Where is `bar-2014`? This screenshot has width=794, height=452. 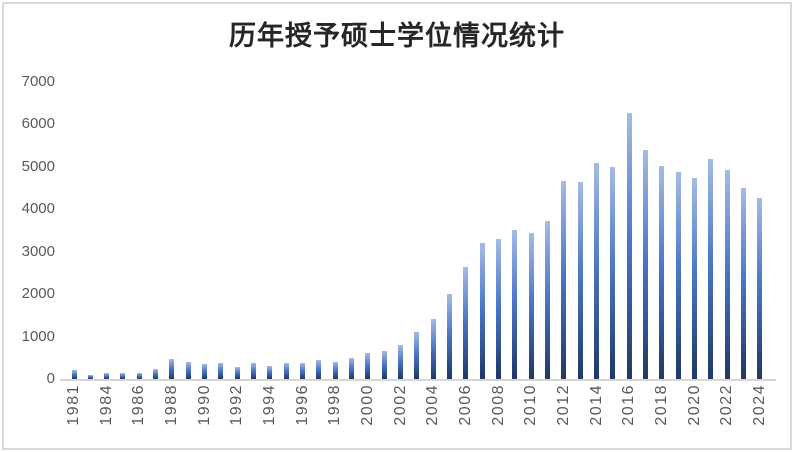
bar-2014 is located at coordinates (596, 271).